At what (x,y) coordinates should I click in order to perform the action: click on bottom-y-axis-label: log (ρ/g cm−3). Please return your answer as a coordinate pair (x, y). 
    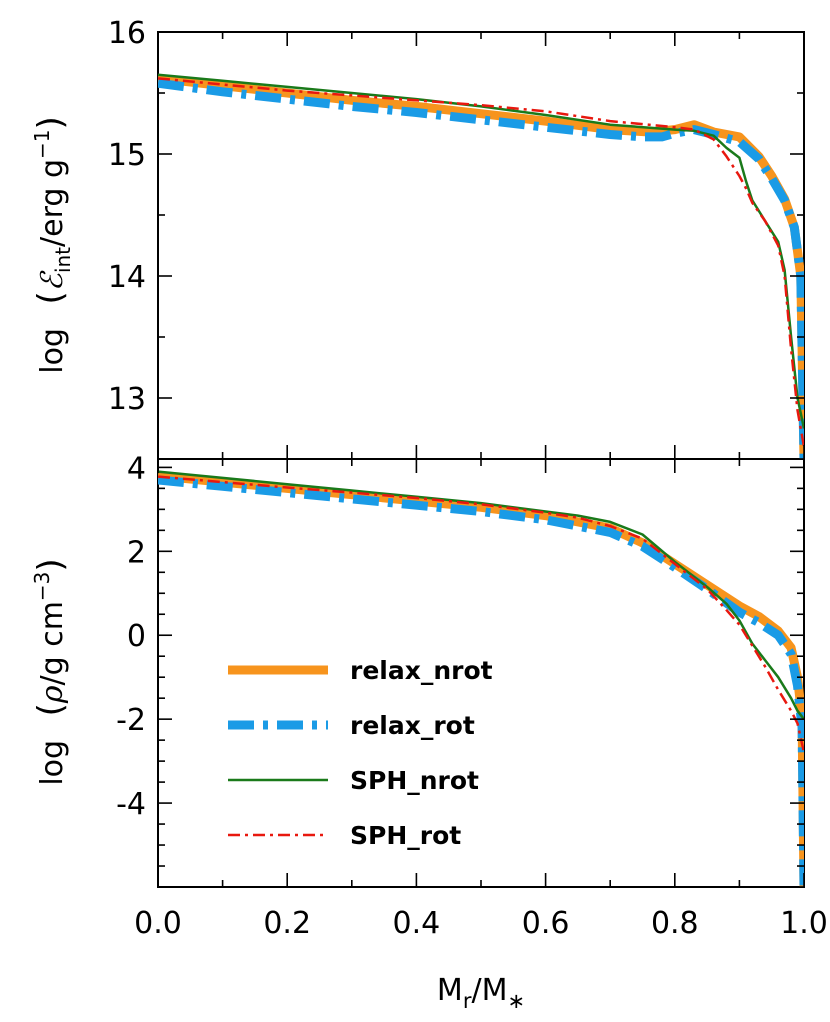
    Looking at the image, I should click on (50, 671).